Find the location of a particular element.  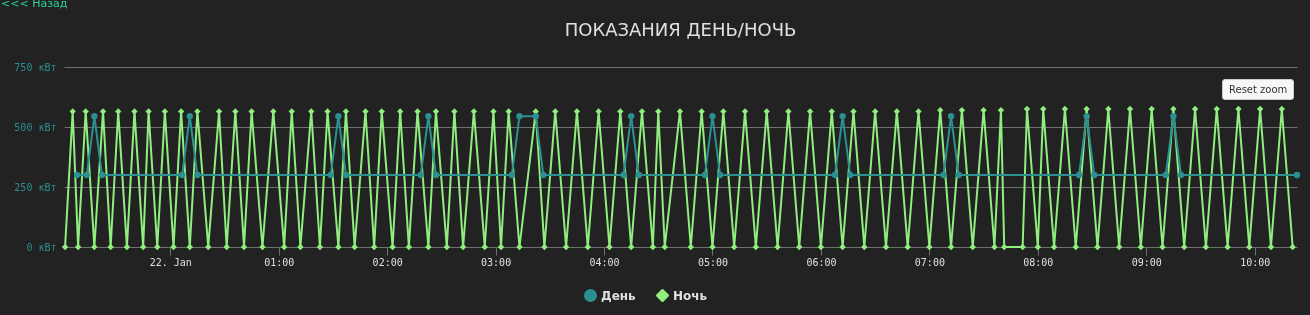

y-tick-label: 750 кВт is located at coordinates (35, 67).